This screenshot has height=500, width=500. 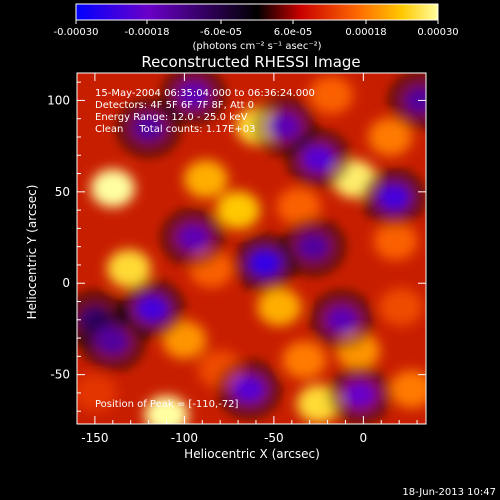 I want to click on colorbar, so click(x=257, y=12).